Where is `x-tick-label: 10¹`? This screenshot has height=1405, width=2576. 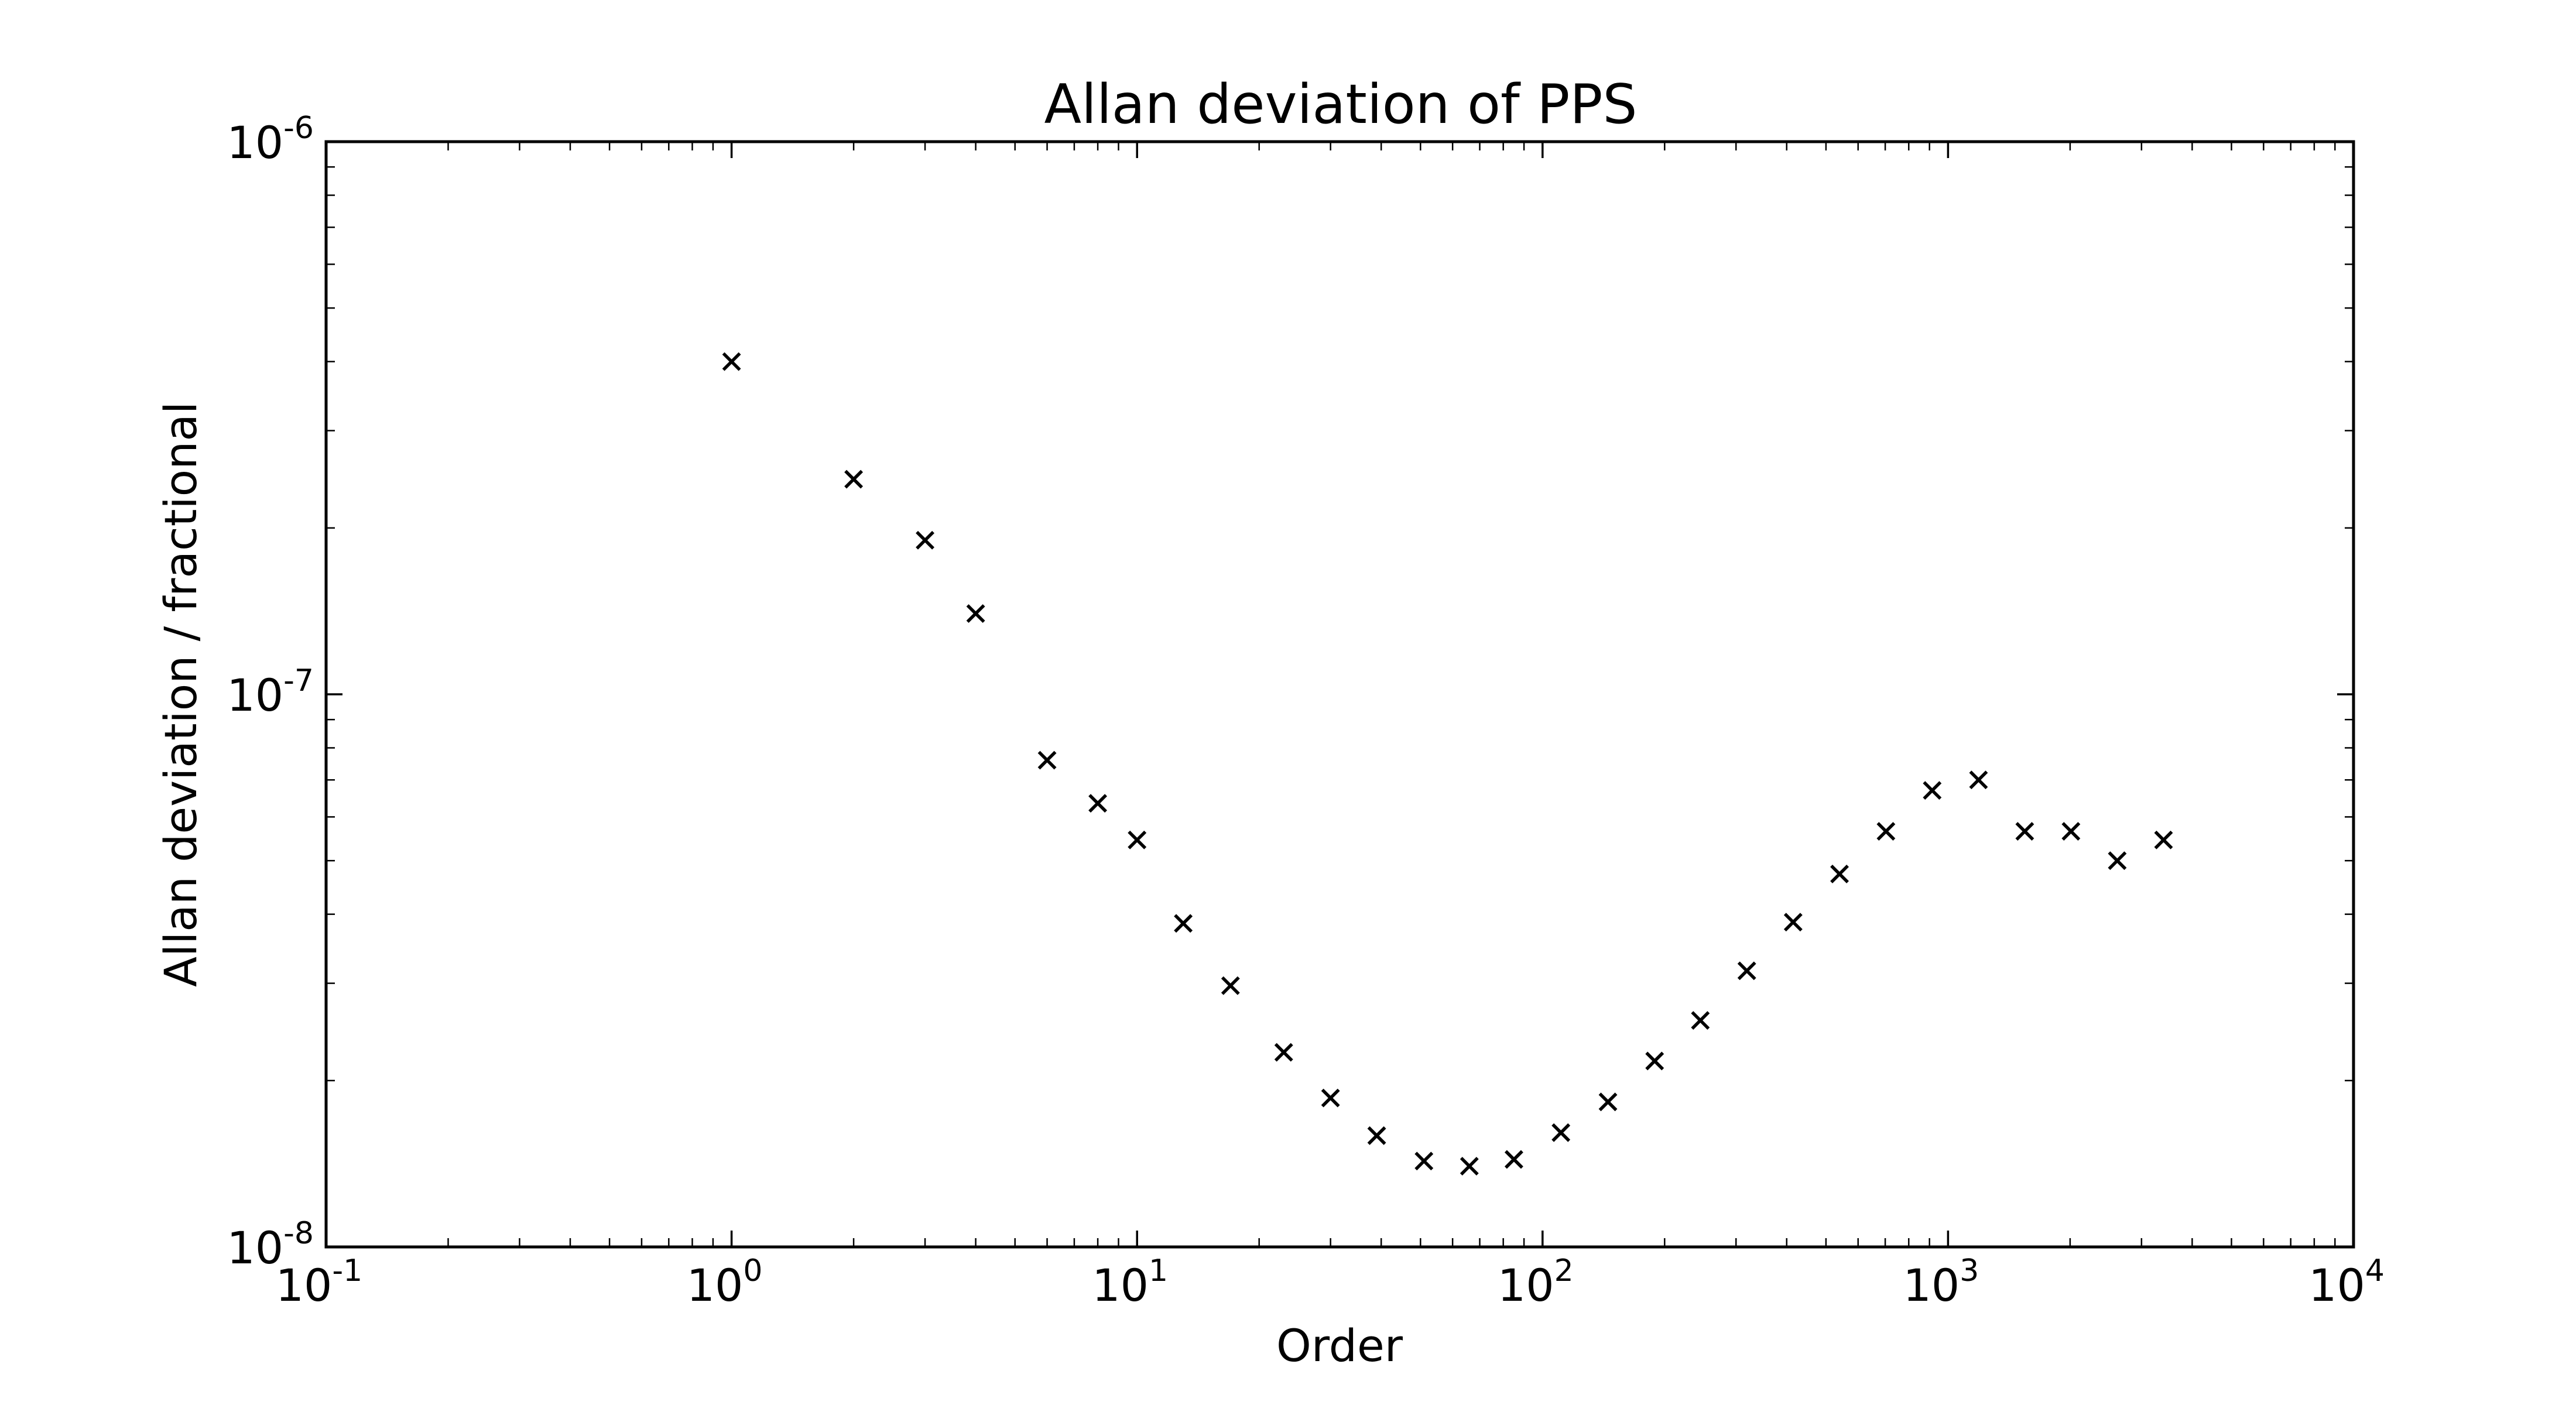 x-tick-label: 10¹ is located at coordinates (1130, 1282).